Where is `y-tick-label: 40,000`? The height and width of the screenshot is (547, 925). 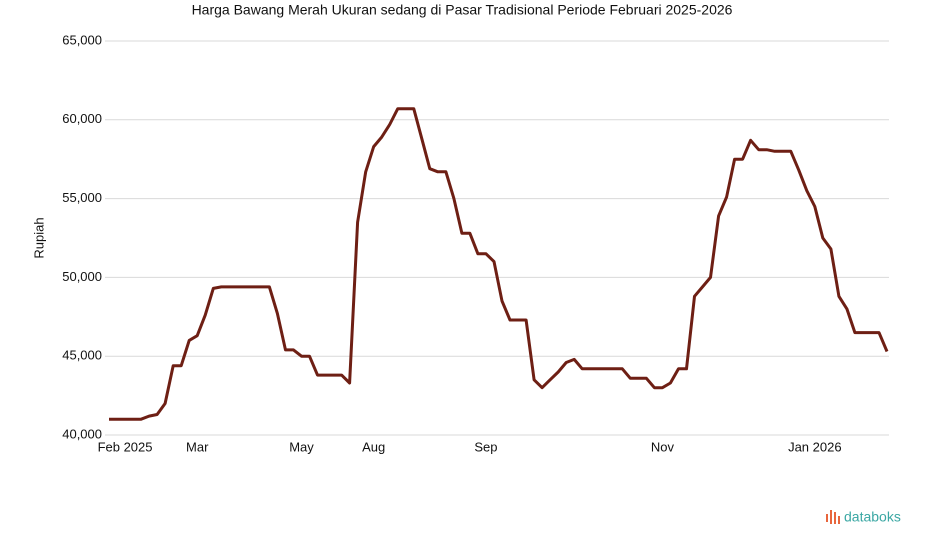 y-tick-label: 40,000 is located at coordinates (82, 433).